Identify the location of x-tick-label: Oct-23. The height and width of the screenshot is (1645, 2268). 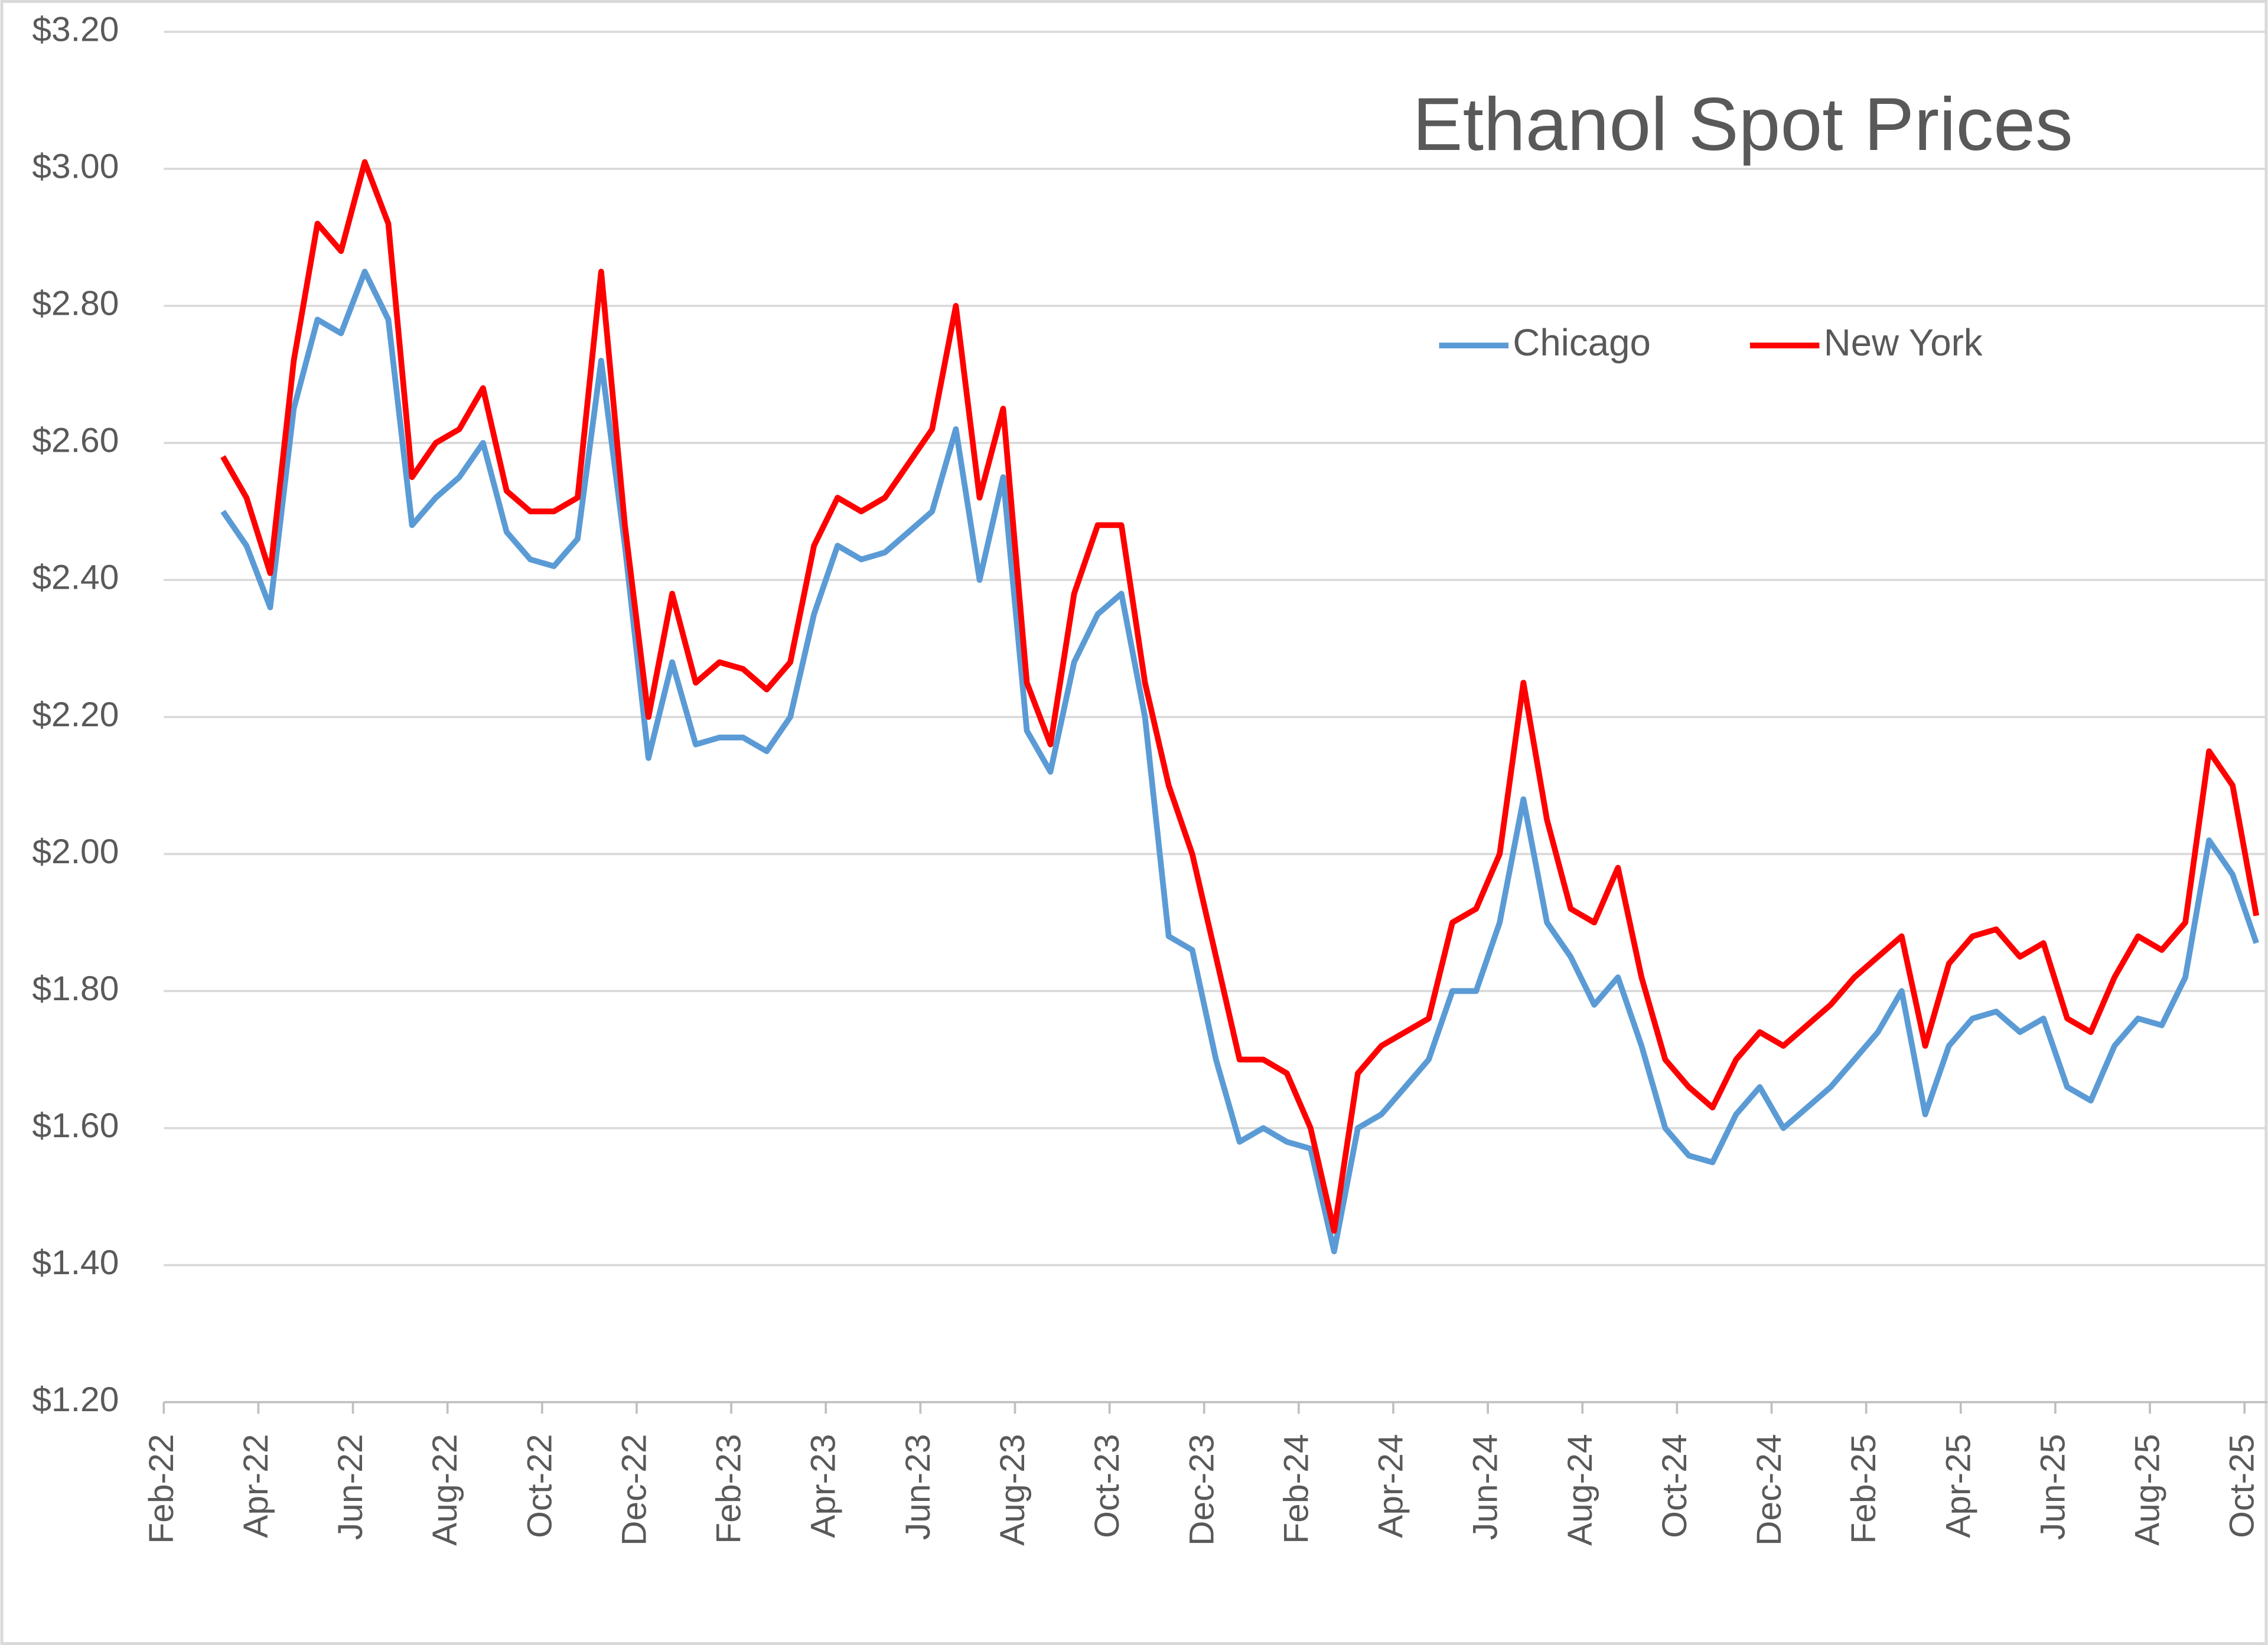
(1107, 1486).